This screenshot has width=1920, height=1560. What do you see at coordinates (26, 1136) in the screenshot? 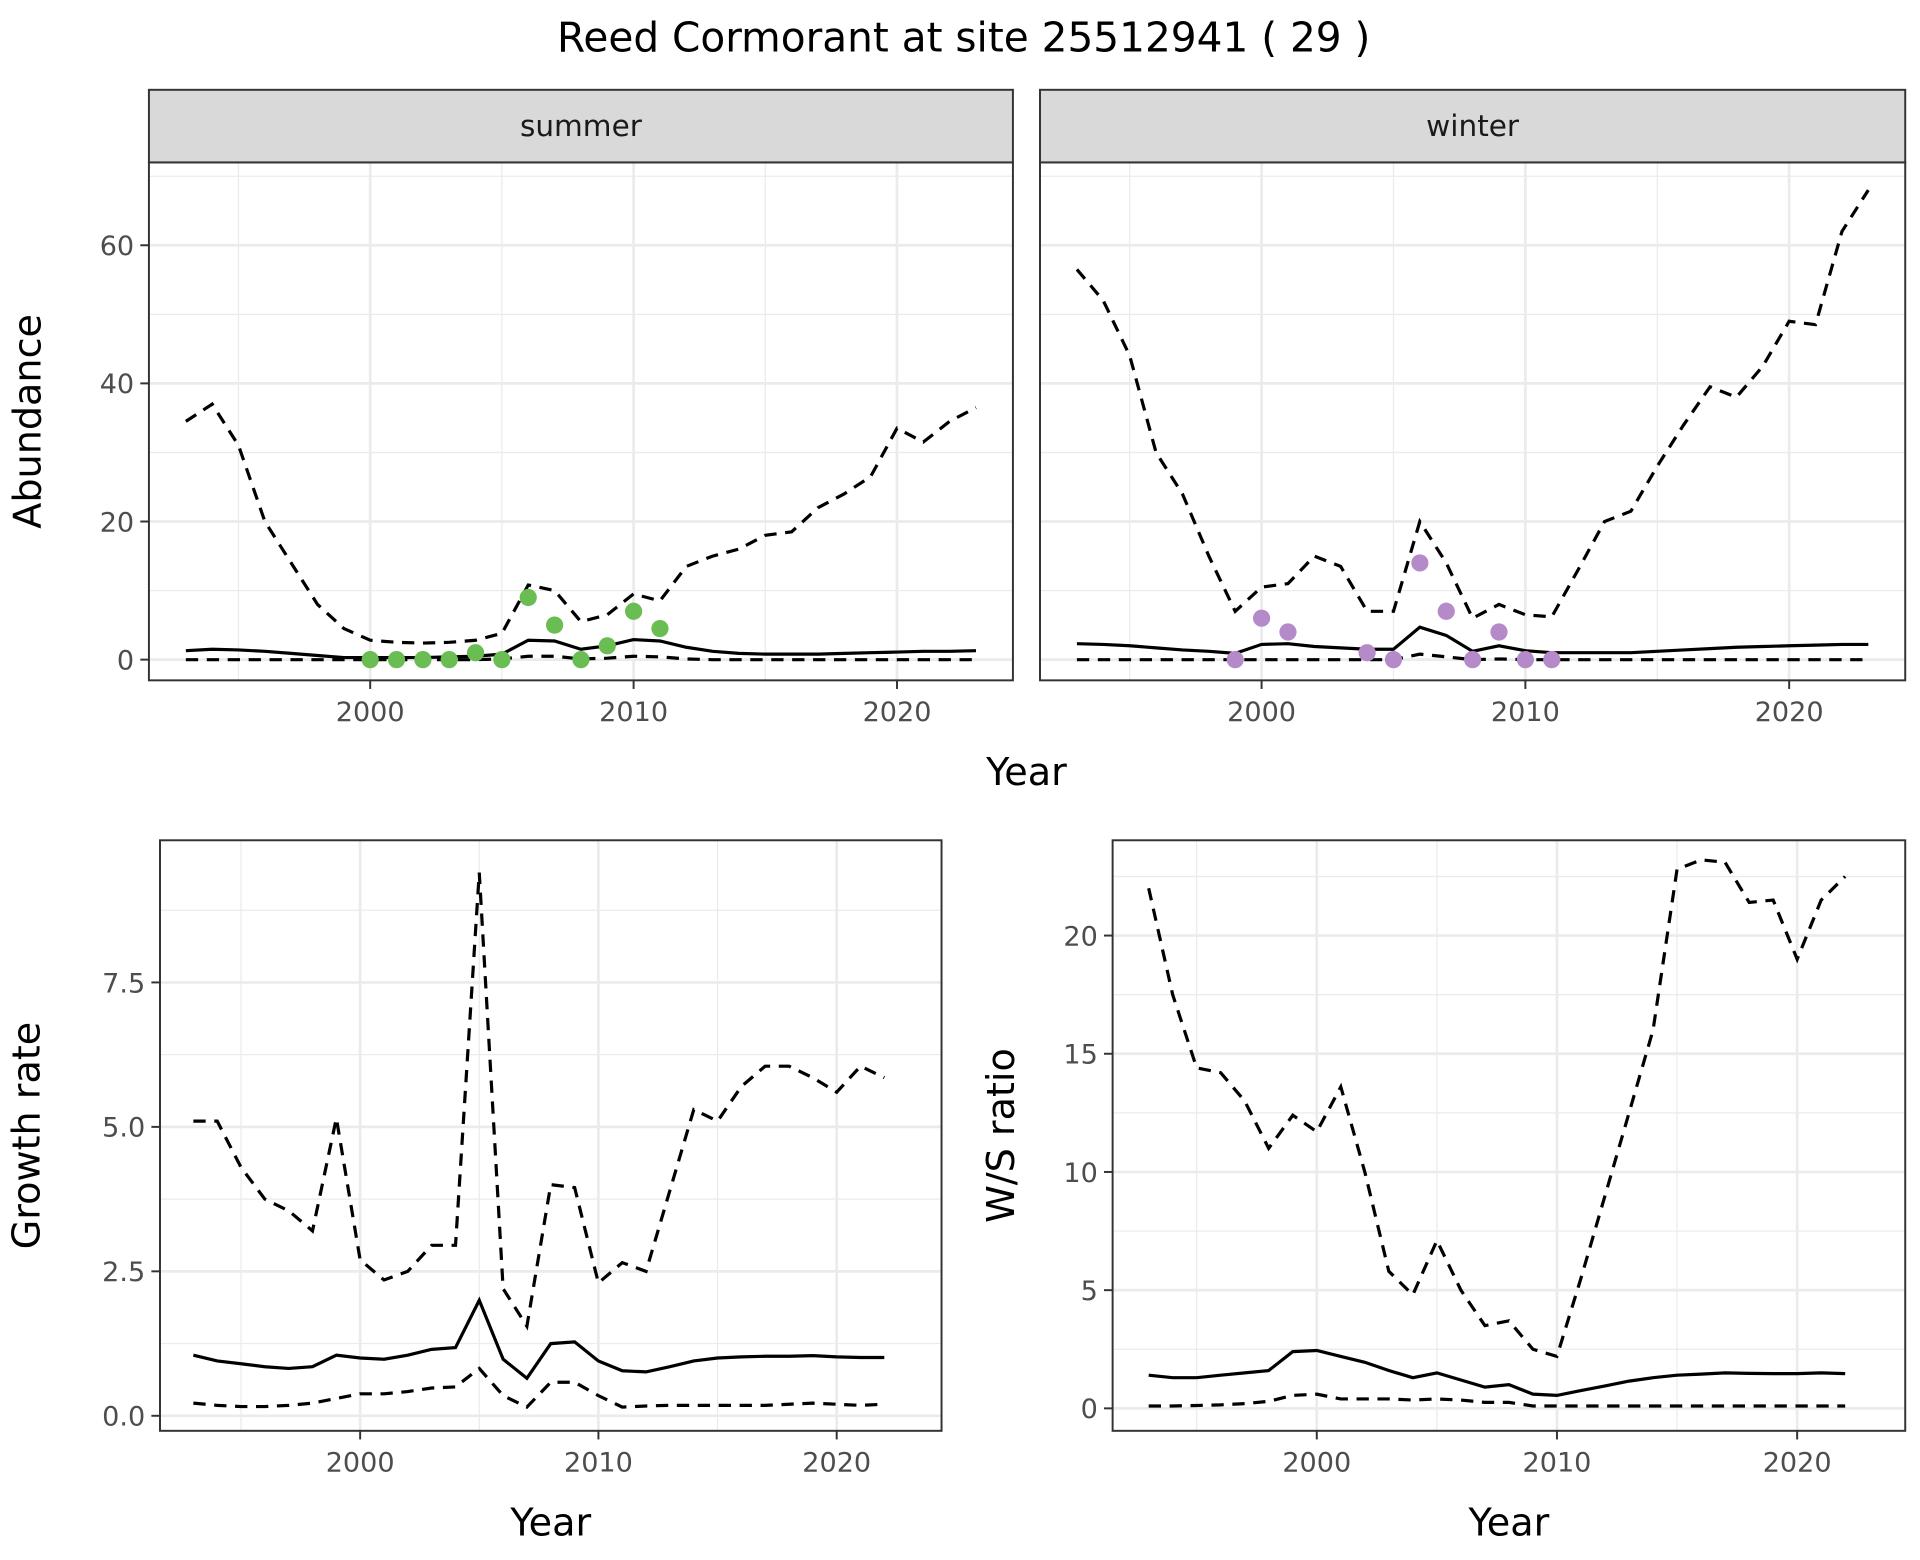
I see `y-axis-title: Growth rate` at bounding box center [26, 1136].